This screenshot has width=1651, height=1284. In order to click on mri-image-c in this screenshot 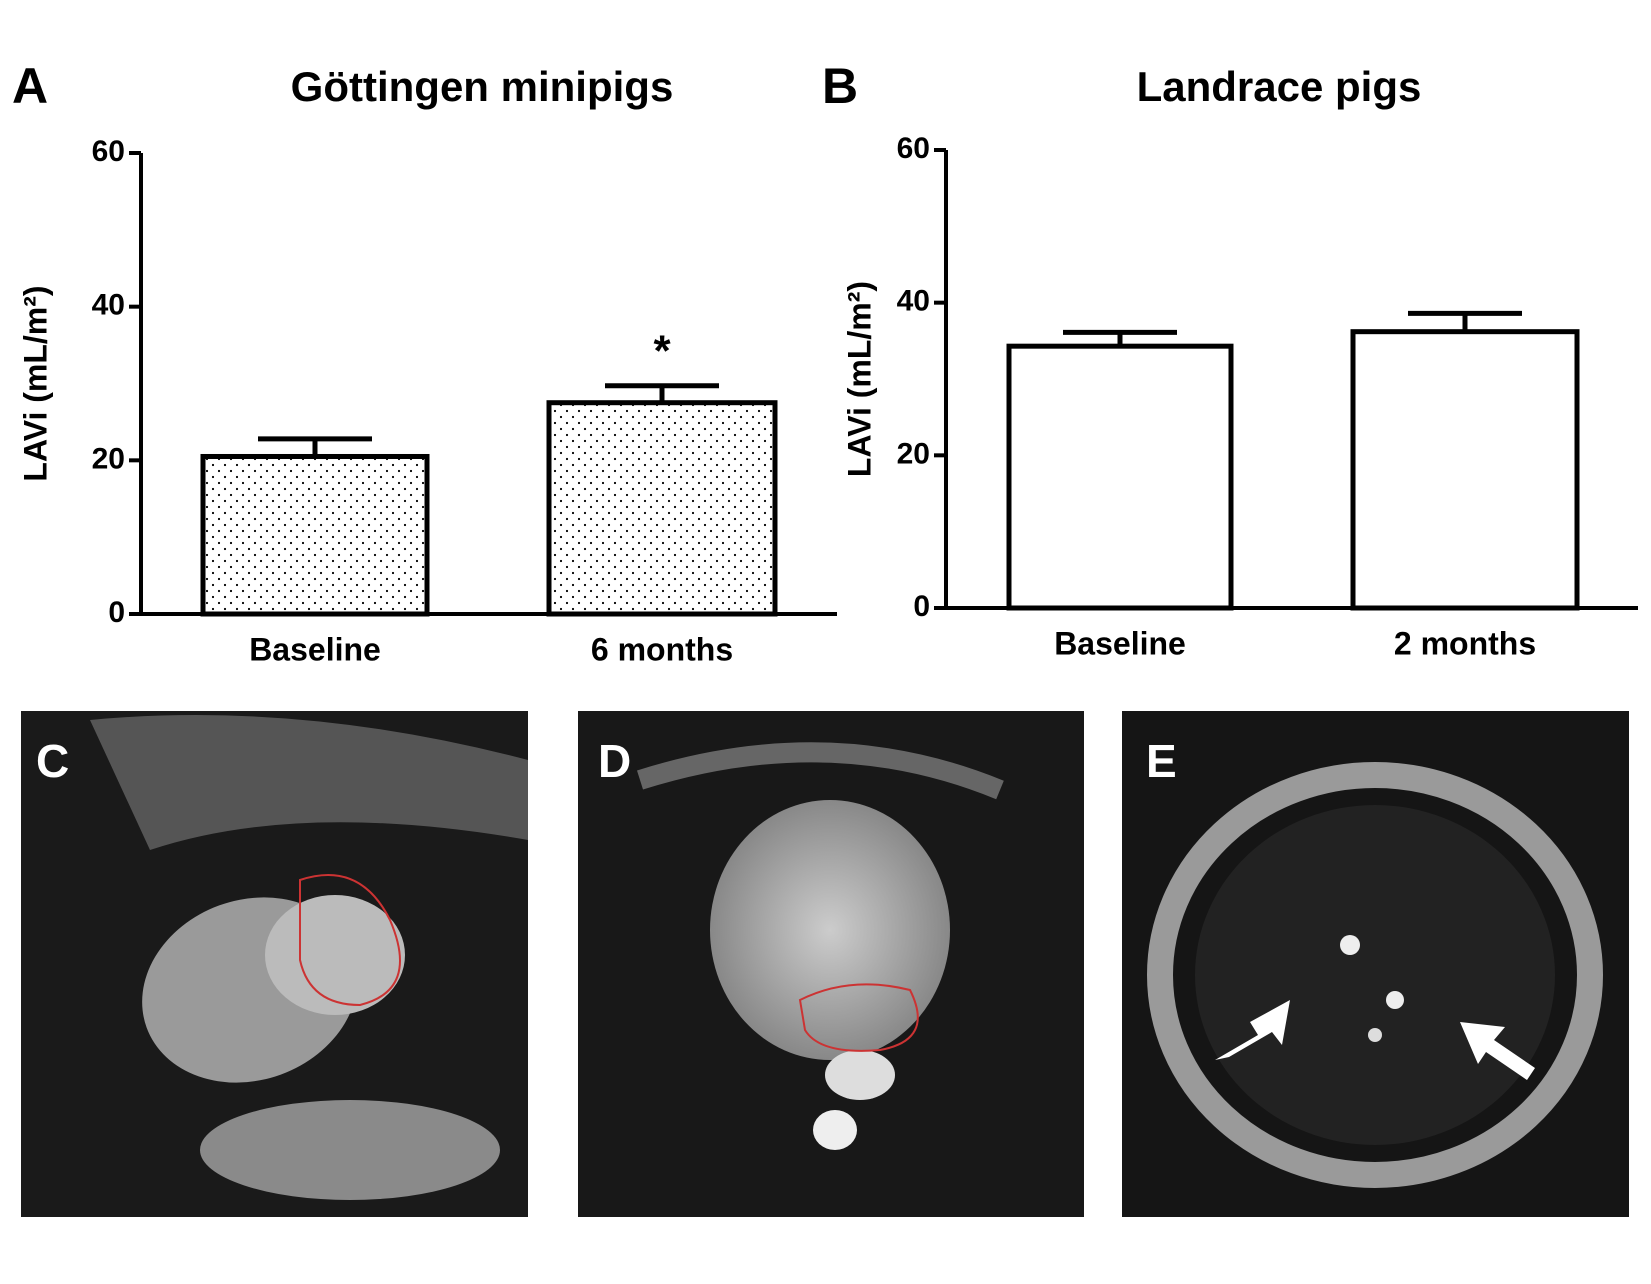, I will do `click(274, 964)`.